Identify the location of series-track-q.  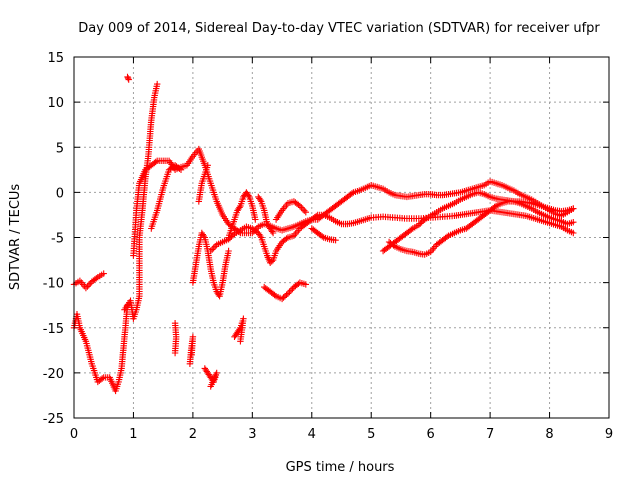
(175, 338).